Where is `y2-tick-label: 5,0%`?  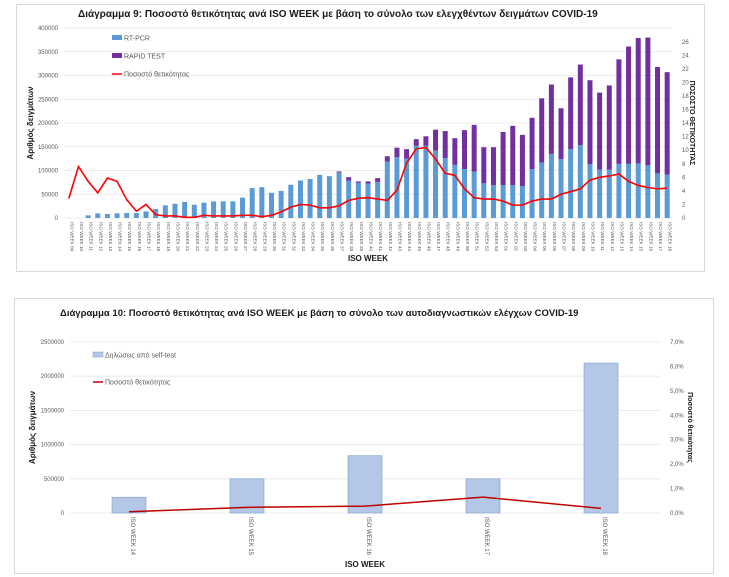 y2-tick-label: 5,0% is located at coordinates (677, 392).